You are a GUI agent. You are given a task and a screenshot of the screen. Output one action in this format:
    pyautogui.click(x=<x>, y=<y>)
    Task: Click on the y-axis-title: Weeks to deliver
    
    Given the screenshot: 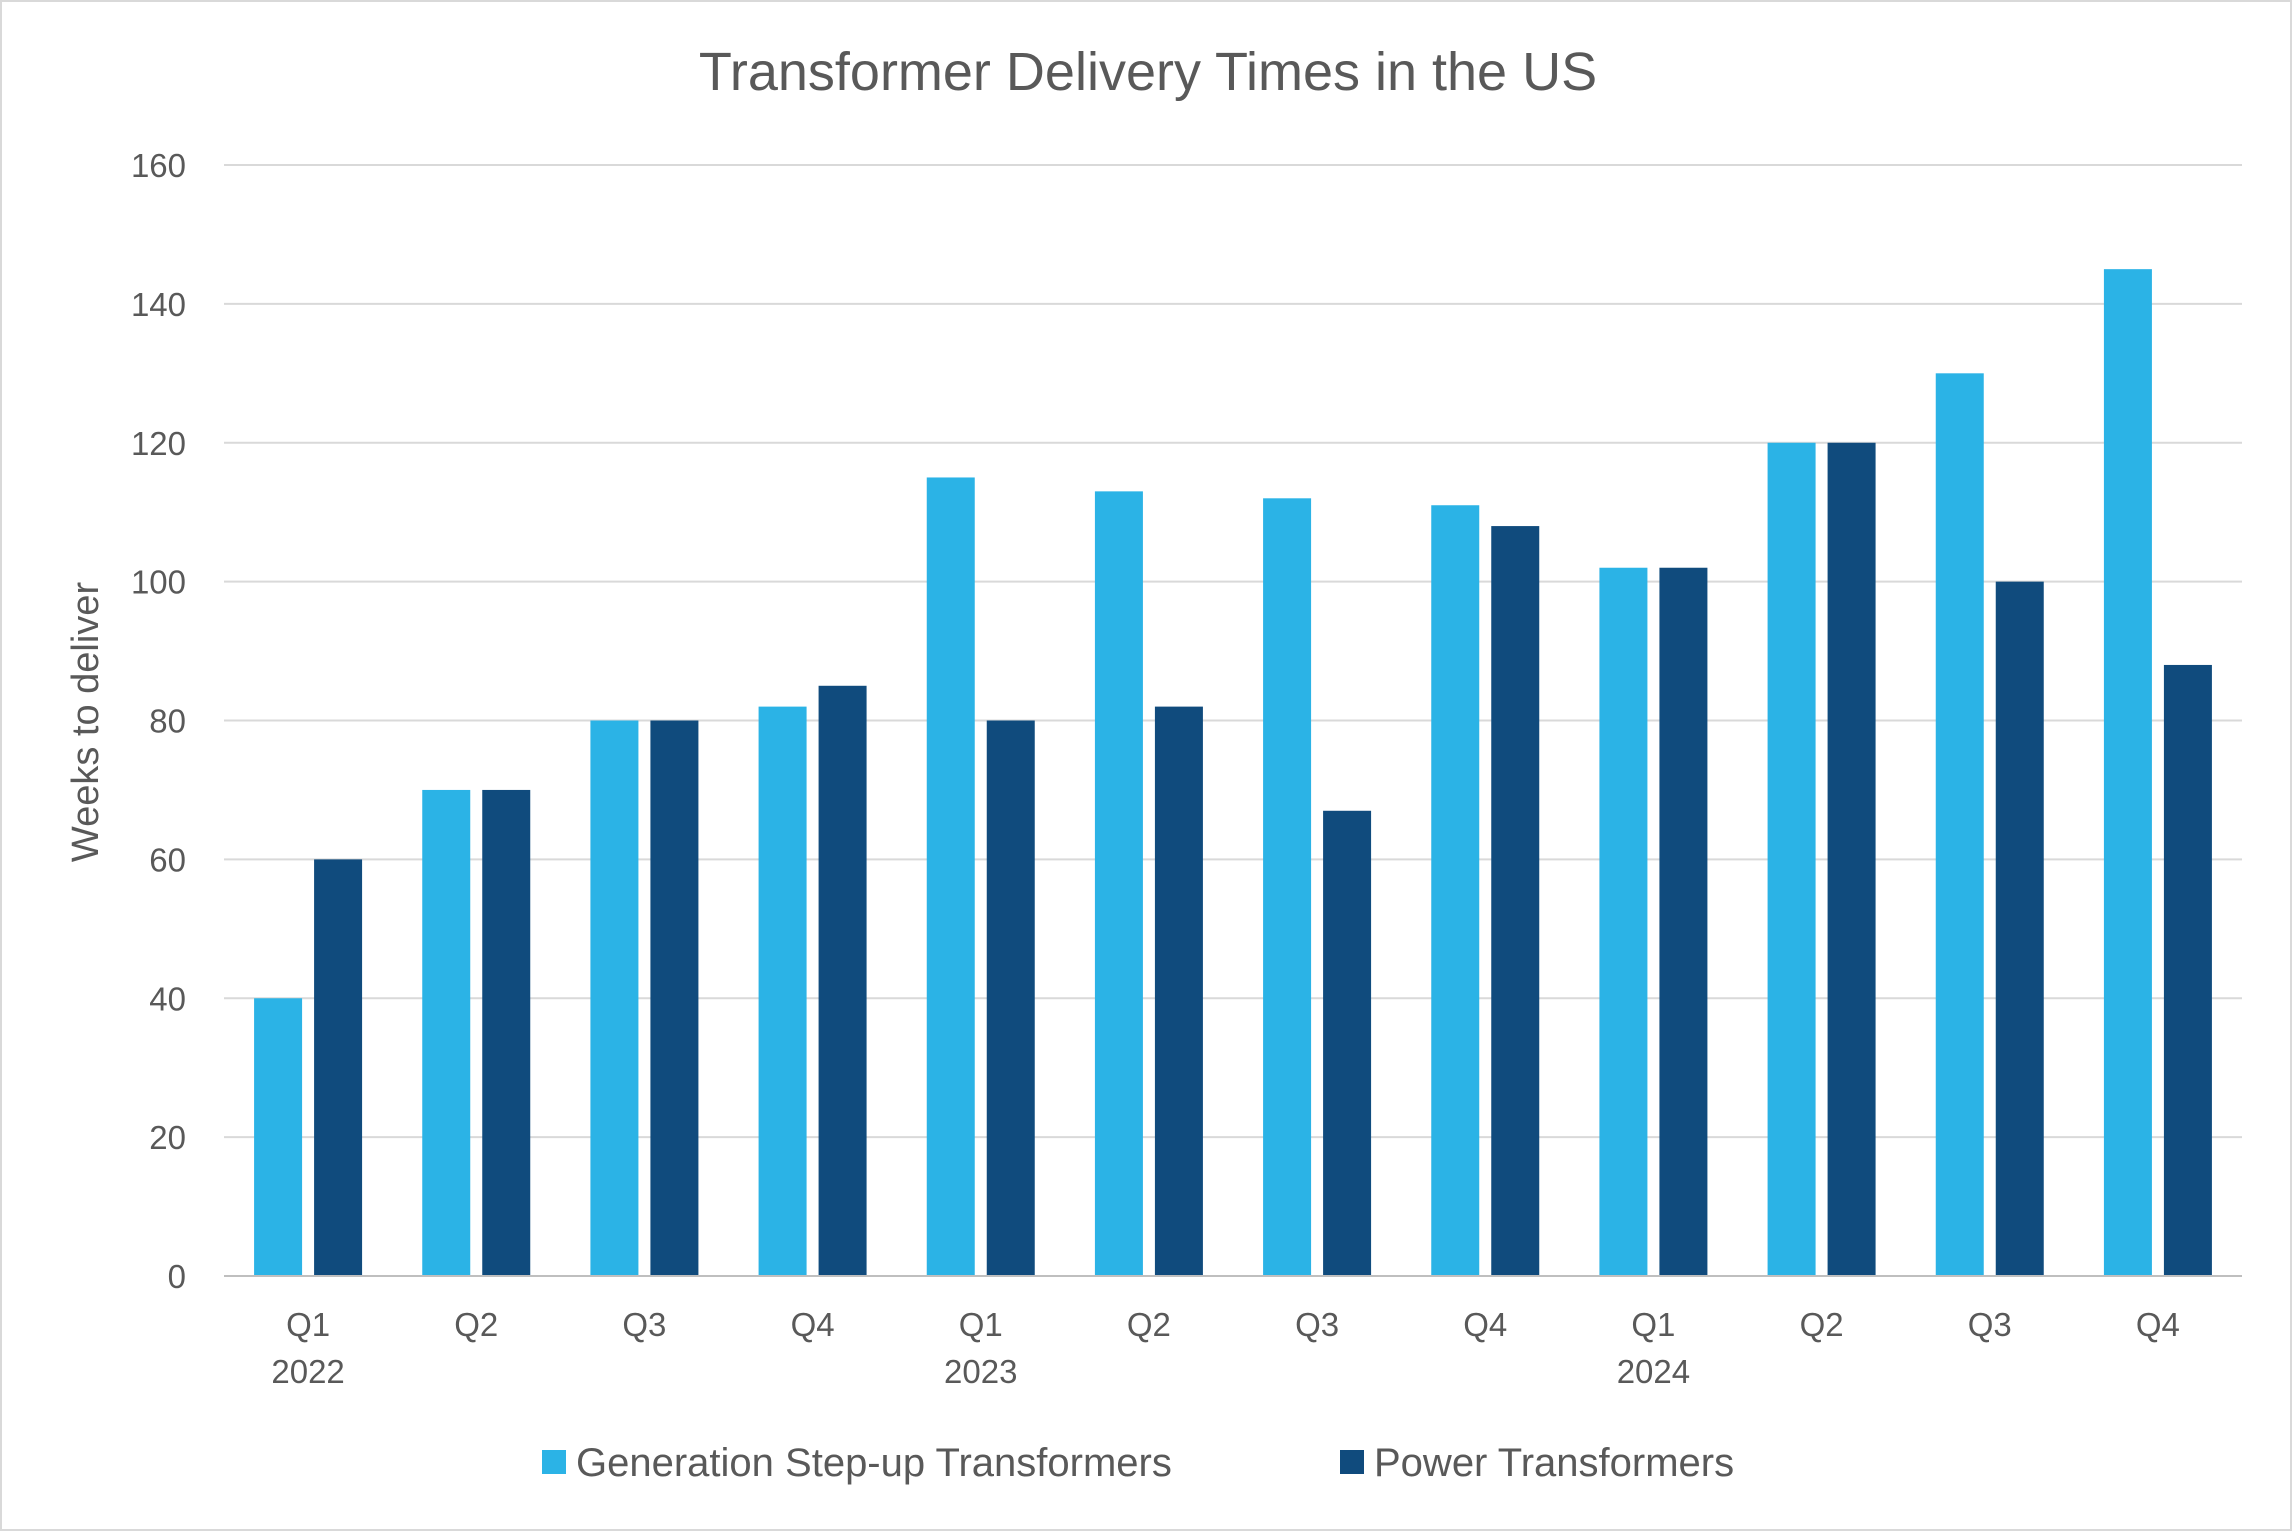 What is the action you would take?
    pyautogui.click(x=86, y=722)
    